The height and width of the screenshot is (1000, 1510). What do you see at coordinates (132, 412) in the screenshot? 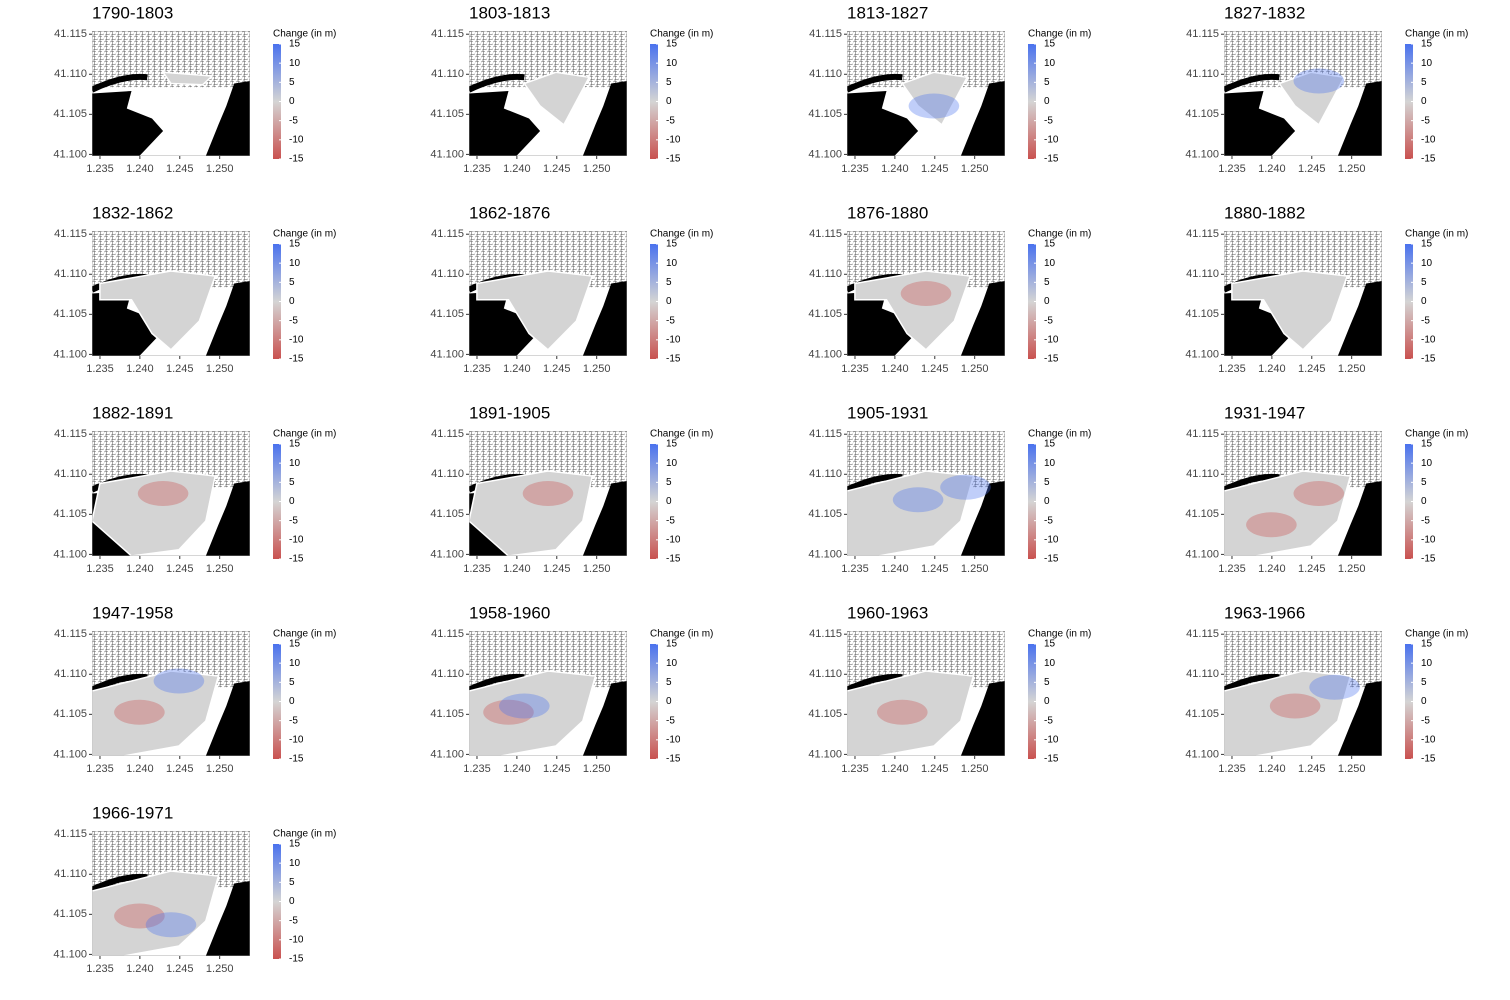
I see `panel-title: 1882-1891` at bounding box center [132, 412].